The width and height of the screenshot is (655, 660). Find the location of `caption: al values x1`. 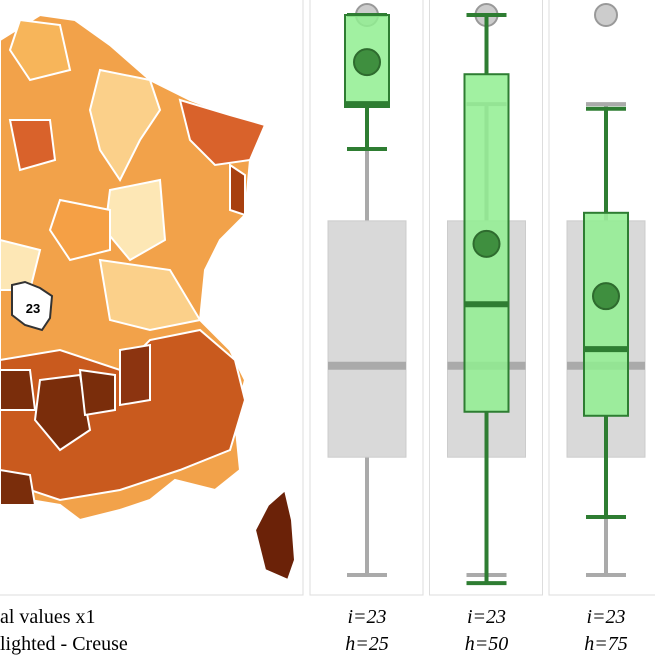

caption: al values x1 is located at coordinates (48, 617).